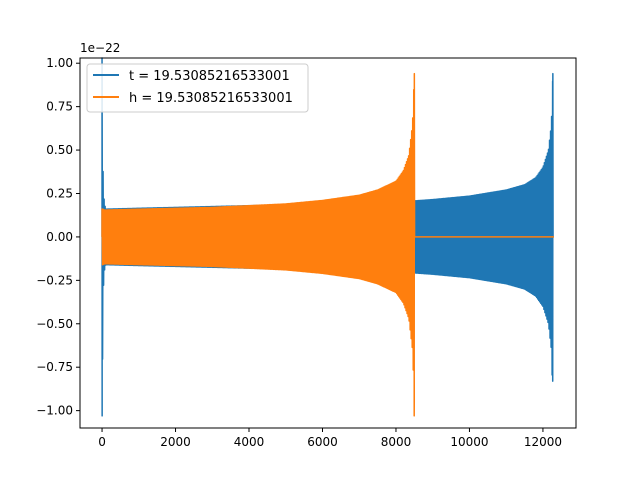  Describe the element at coordinates (100, 48) in the screenshot. I see `y-offset-label: 1e−22` at that location.